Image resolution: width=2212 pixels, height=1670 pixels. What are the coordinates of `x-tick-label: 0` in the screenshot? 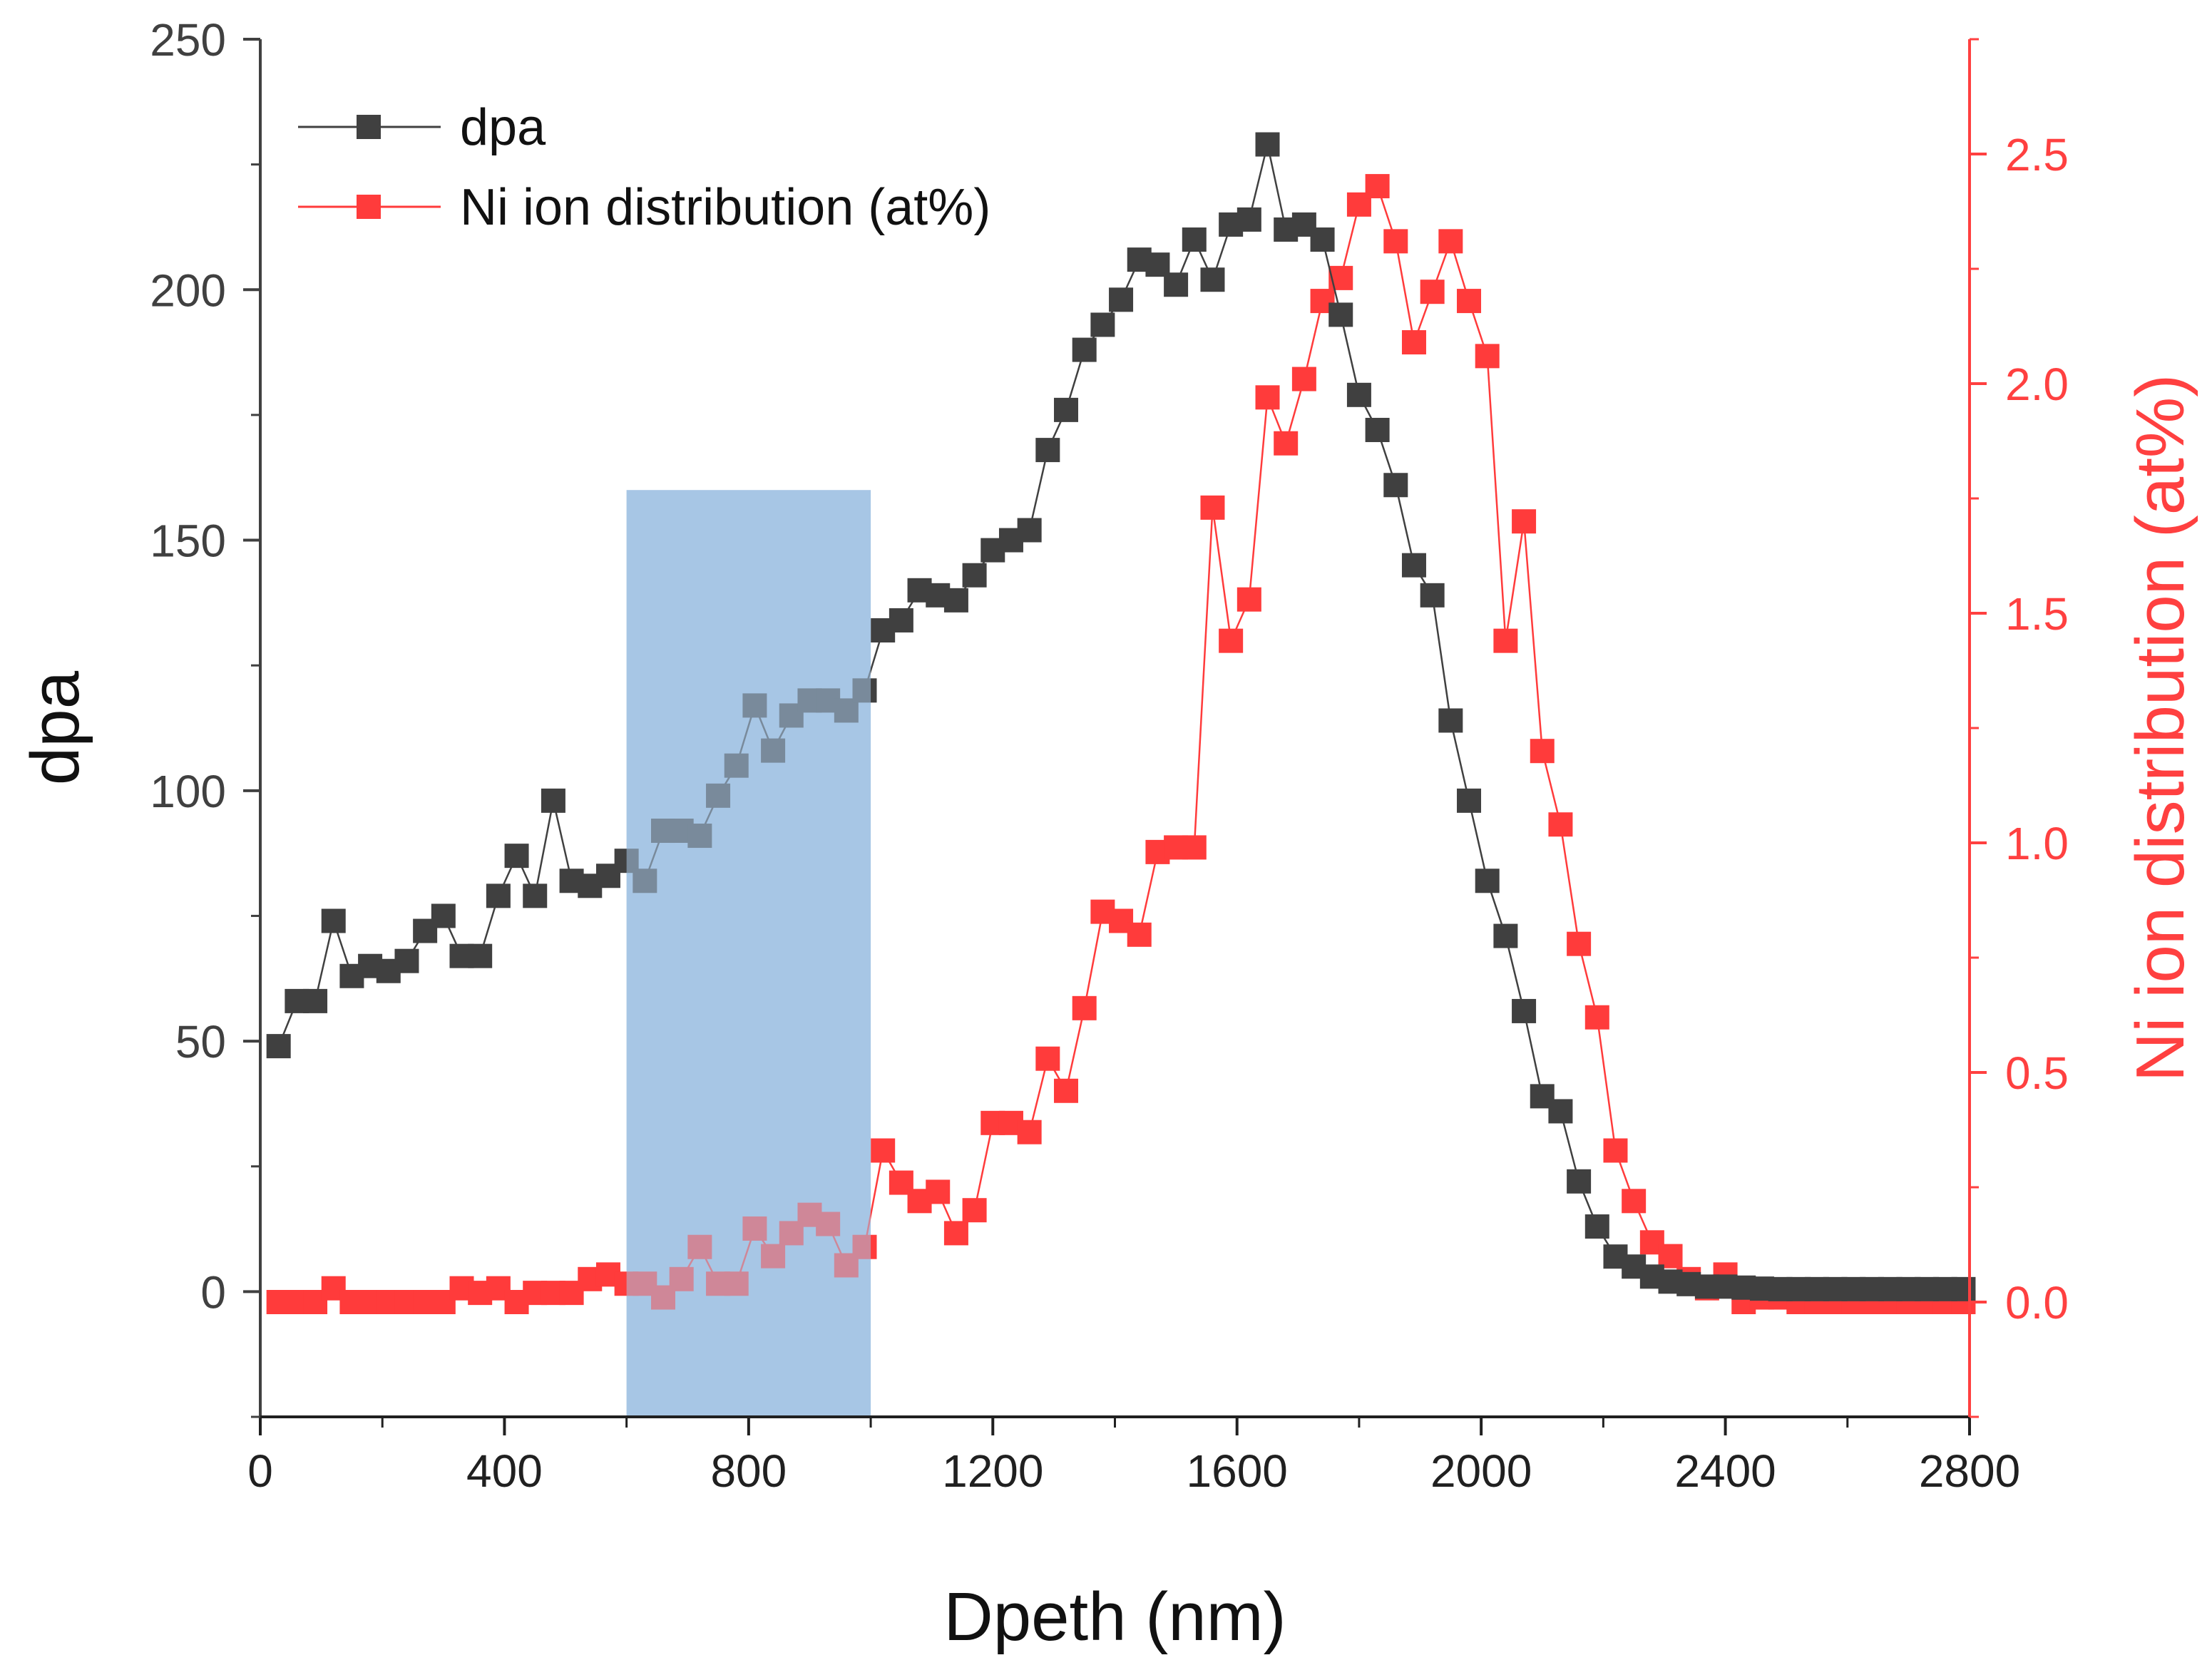 It's located at (260, 1471).